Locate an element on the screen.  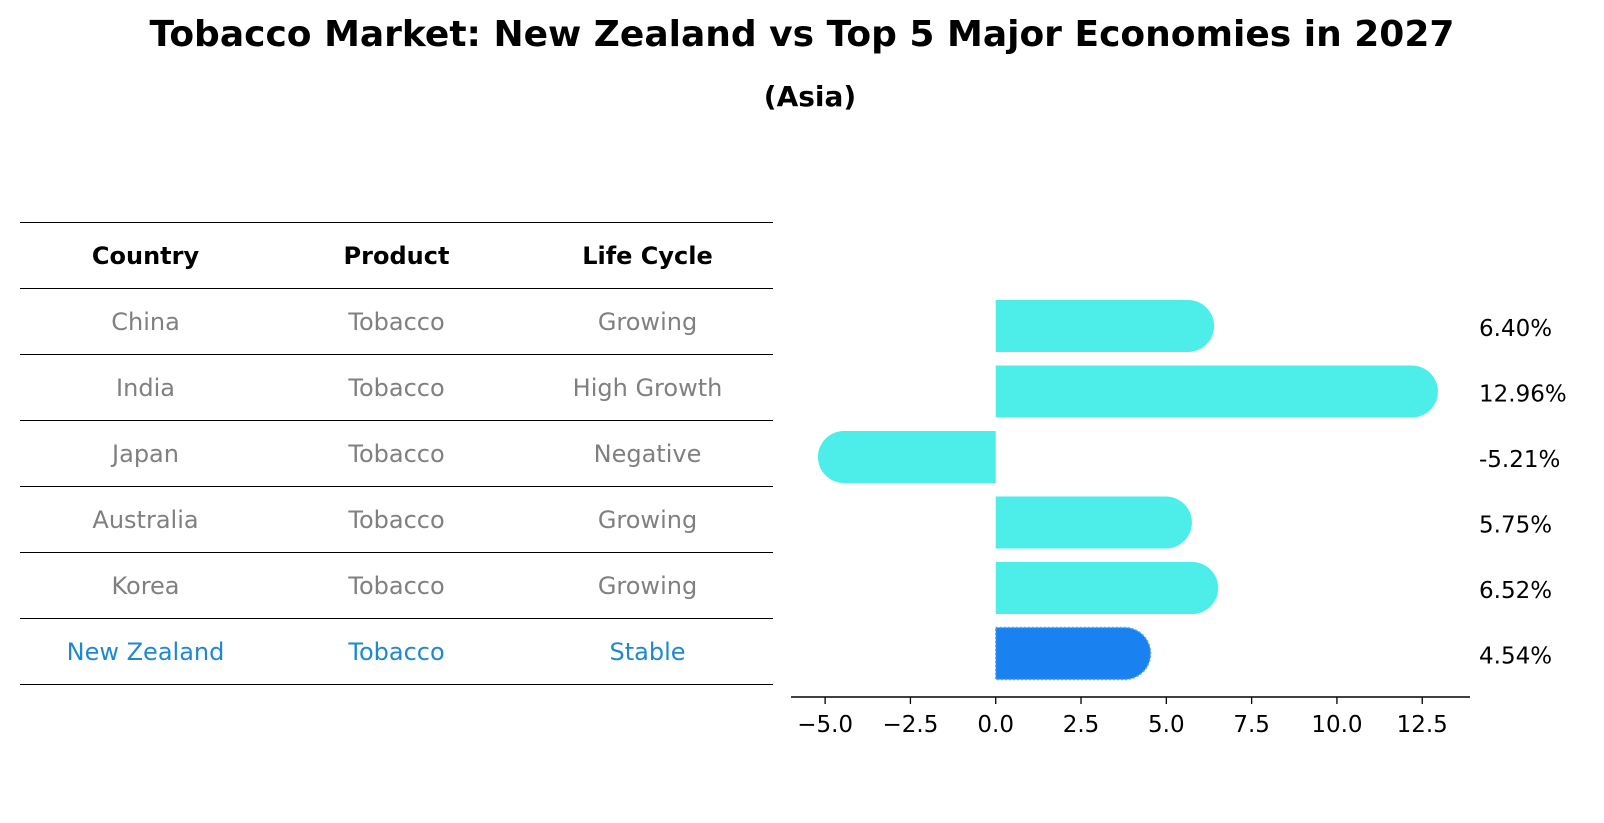
cell-country: Australia is located at coordinates (145, 519).